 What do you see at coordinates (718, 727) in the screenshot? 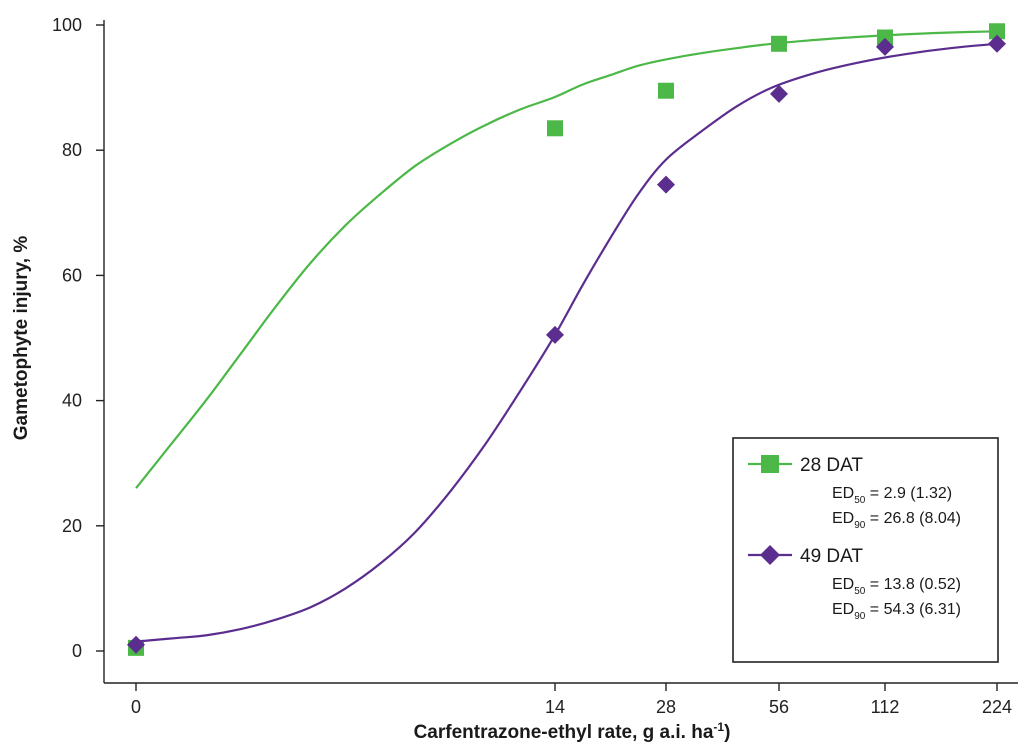
I see `x-axis-title-superscript: -1` at bounding box center [718, 727].